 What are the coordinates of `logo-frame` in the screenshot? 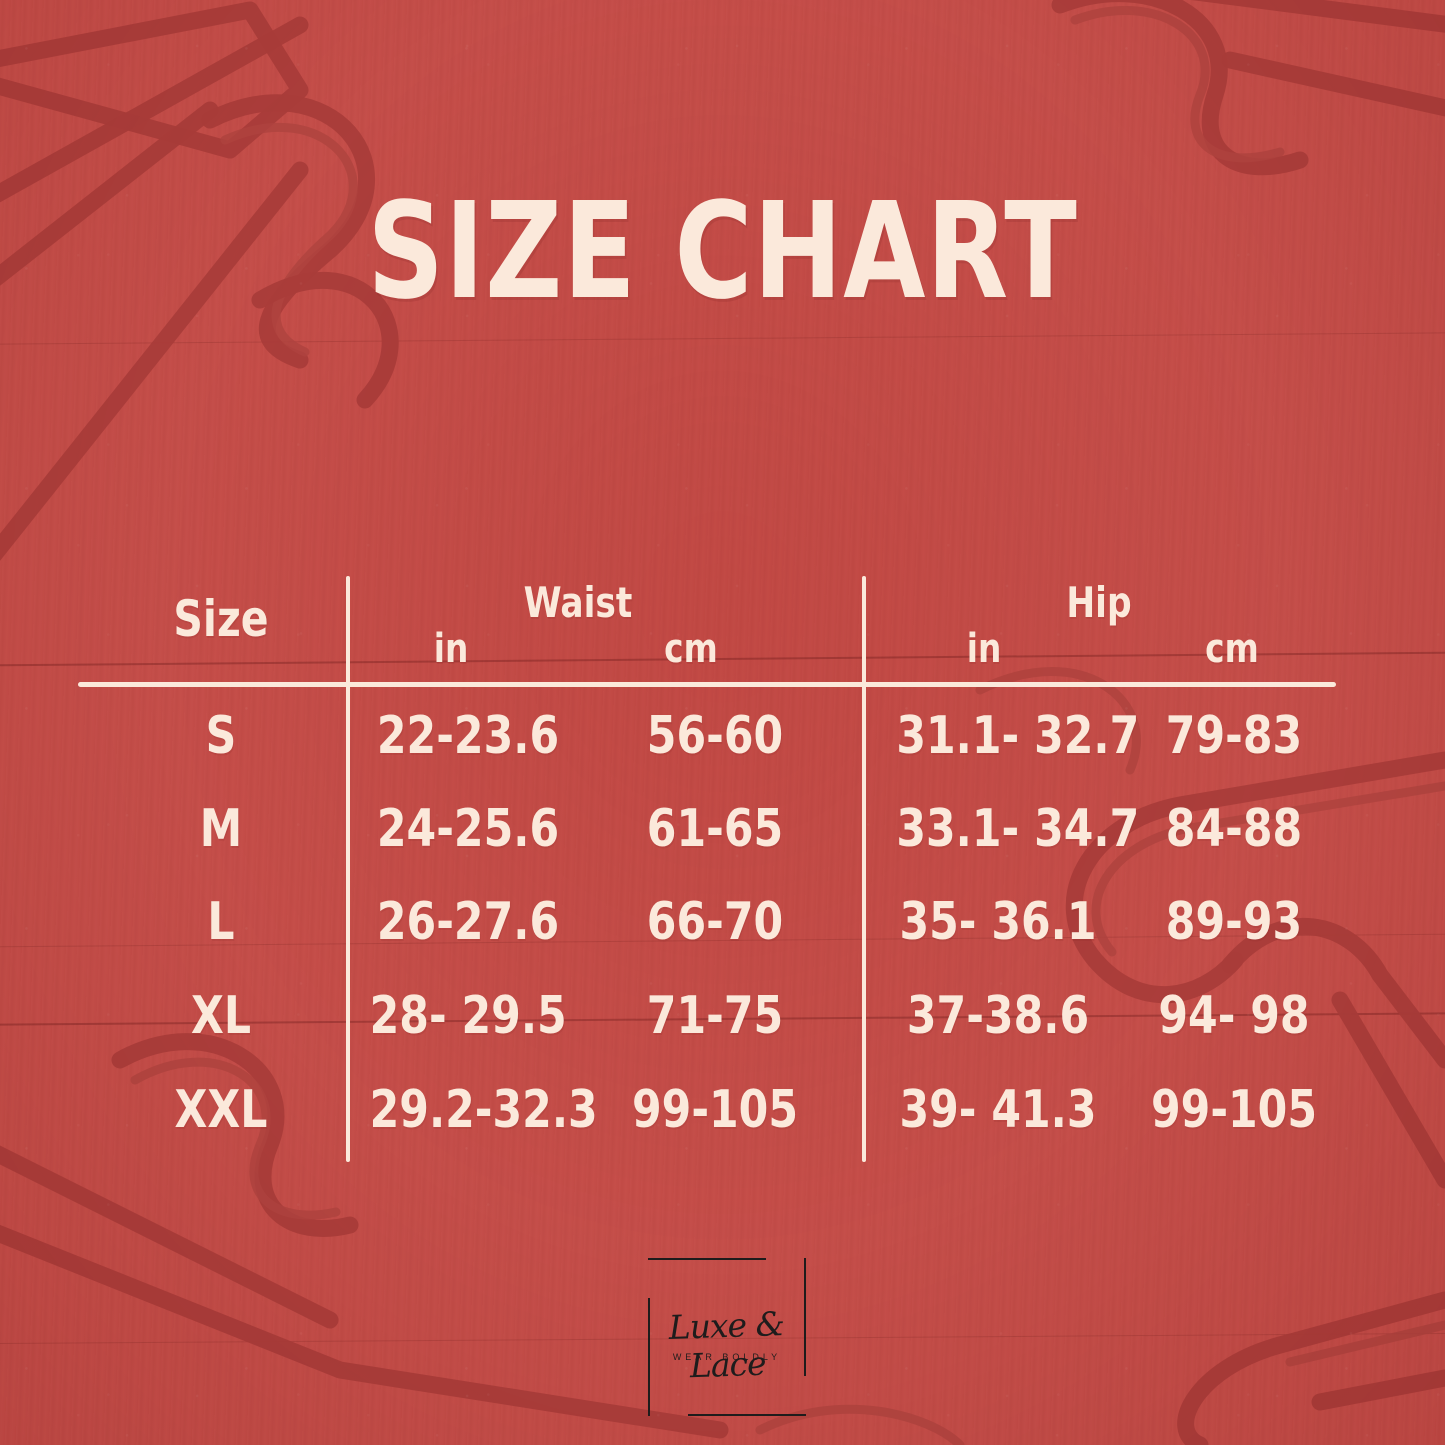 It's located at (727, 1337).